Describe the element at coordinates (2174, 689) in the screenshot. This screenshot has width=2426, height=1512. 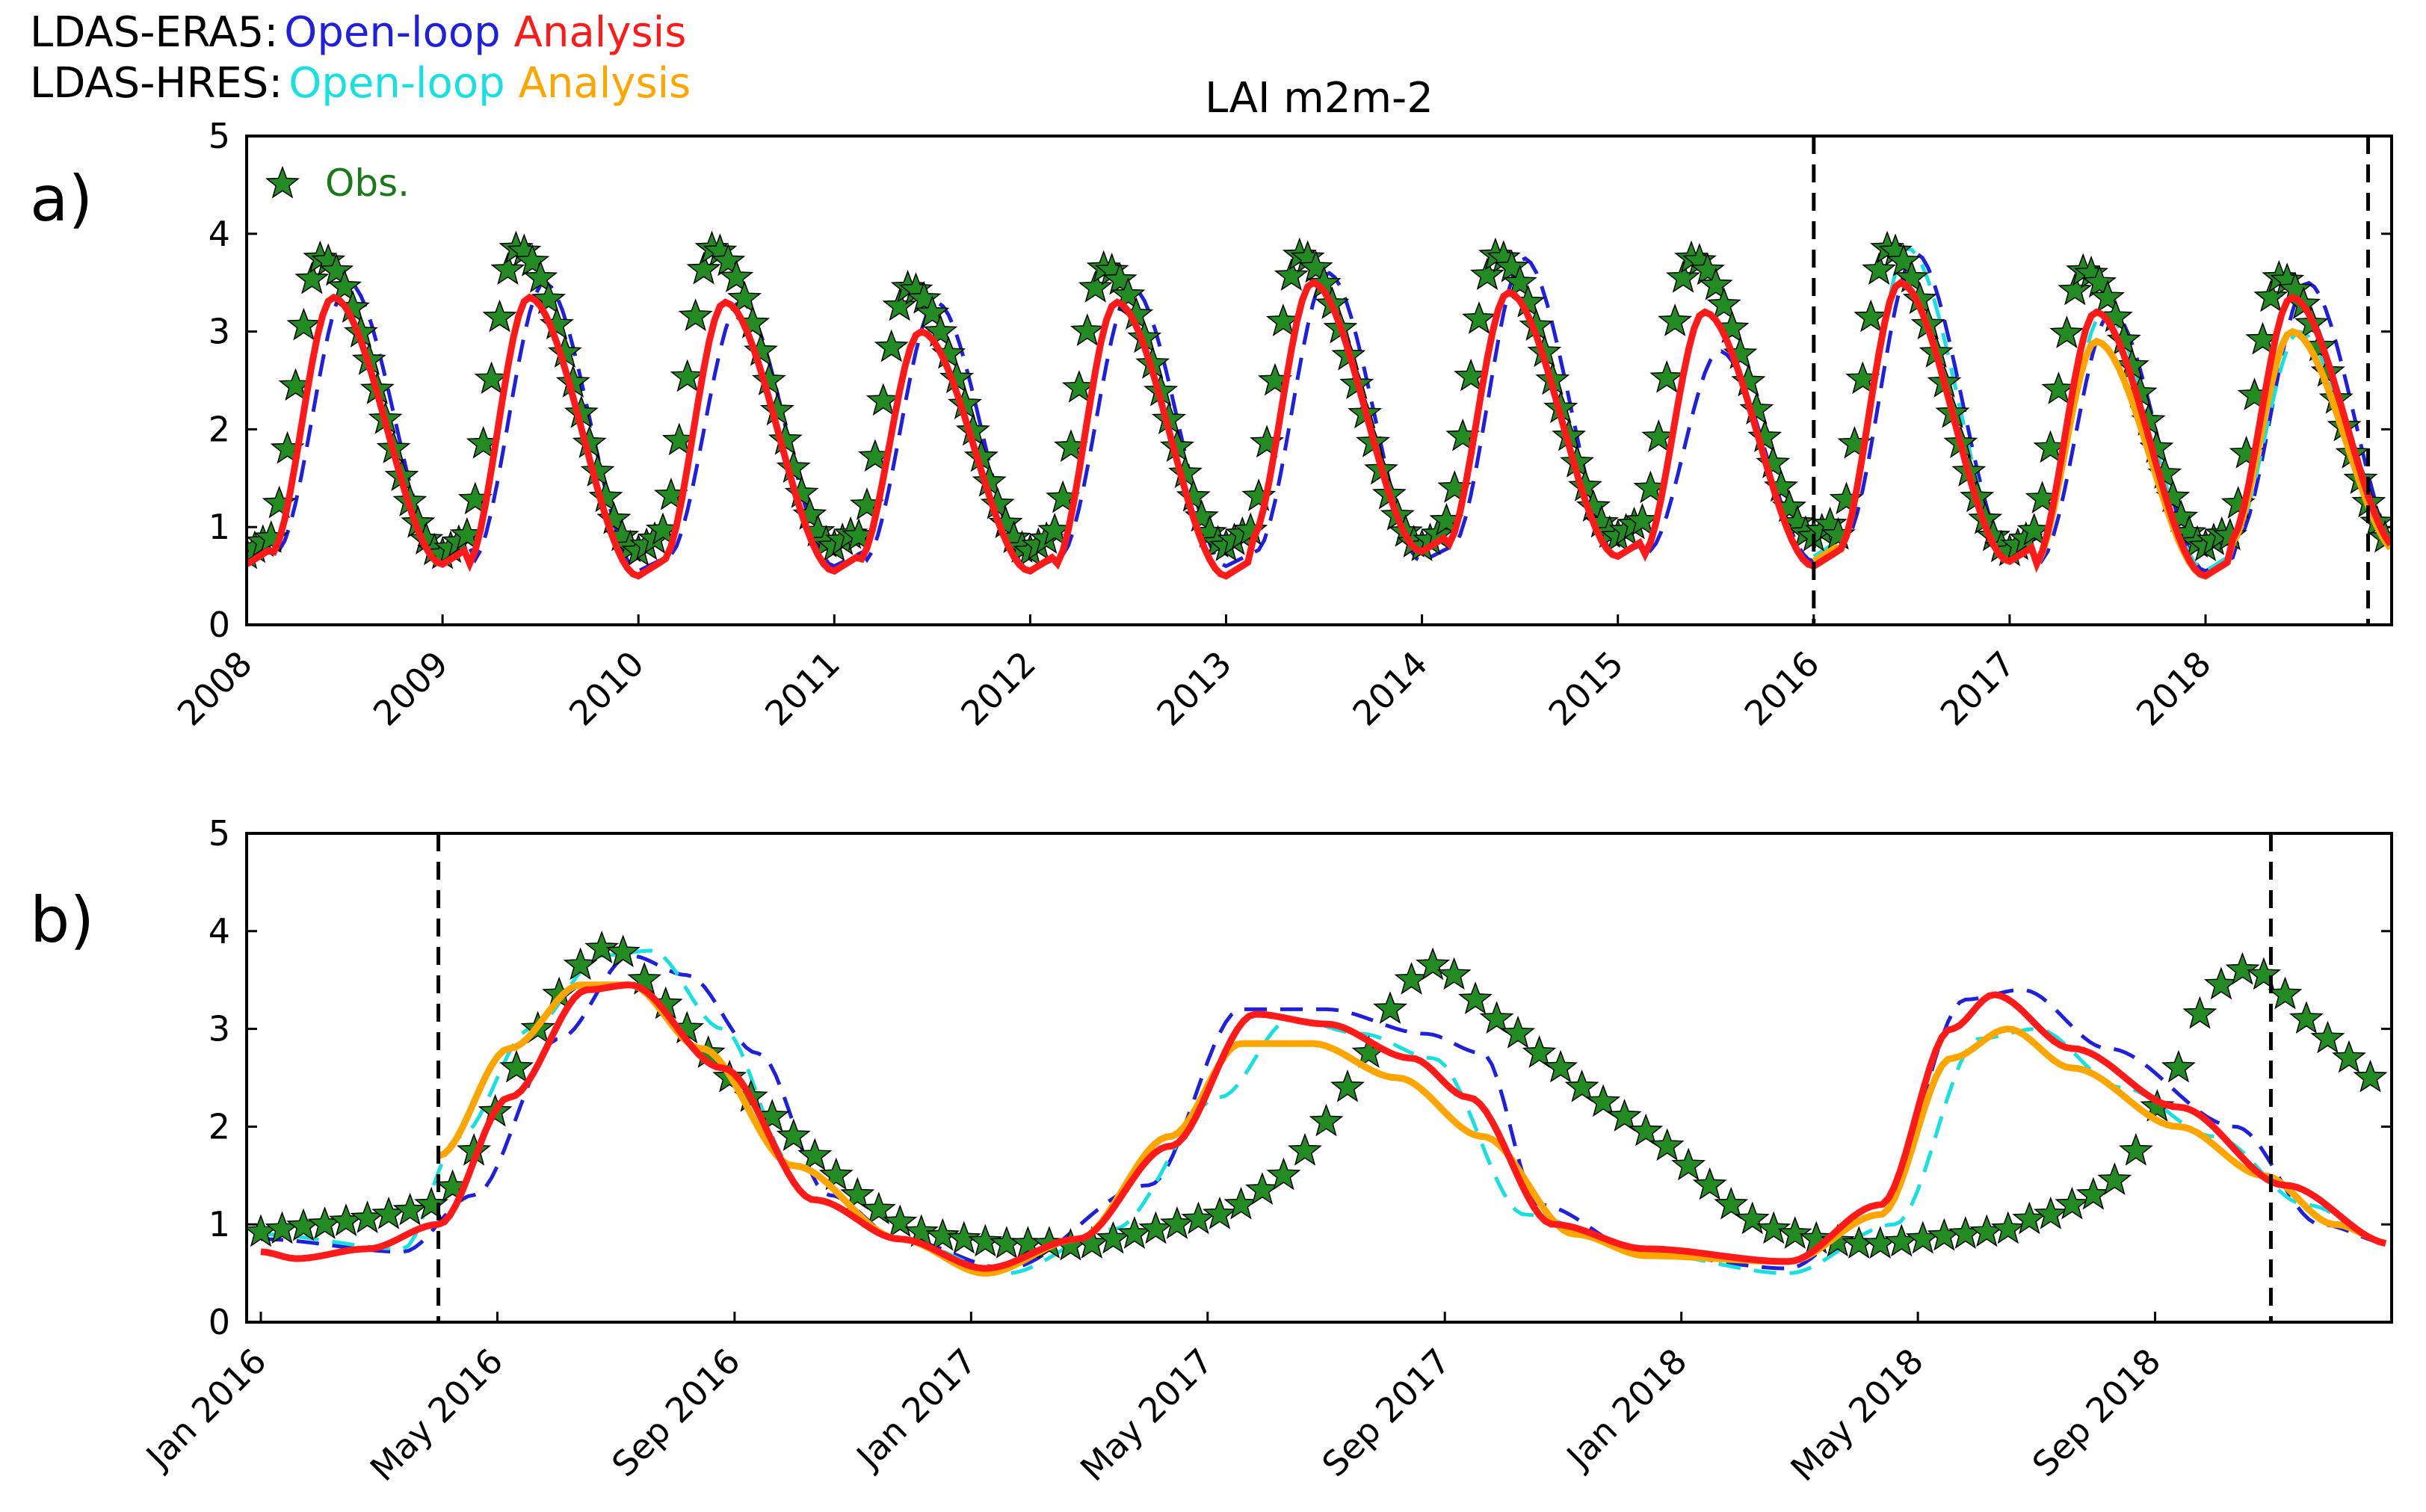
I see `a-xtick-label: 2018` at that location.